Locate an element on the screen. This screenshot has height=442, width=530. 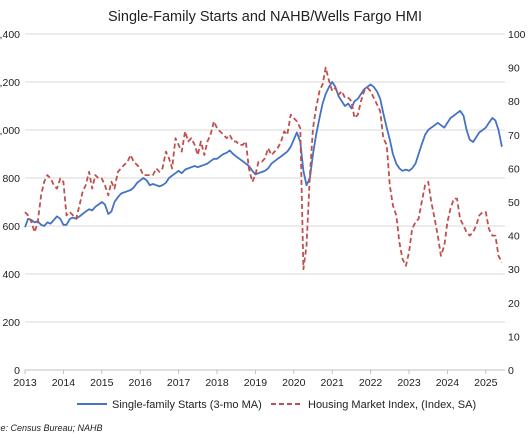
x-tick-label: 2016 is located at coordinates (141, 383).